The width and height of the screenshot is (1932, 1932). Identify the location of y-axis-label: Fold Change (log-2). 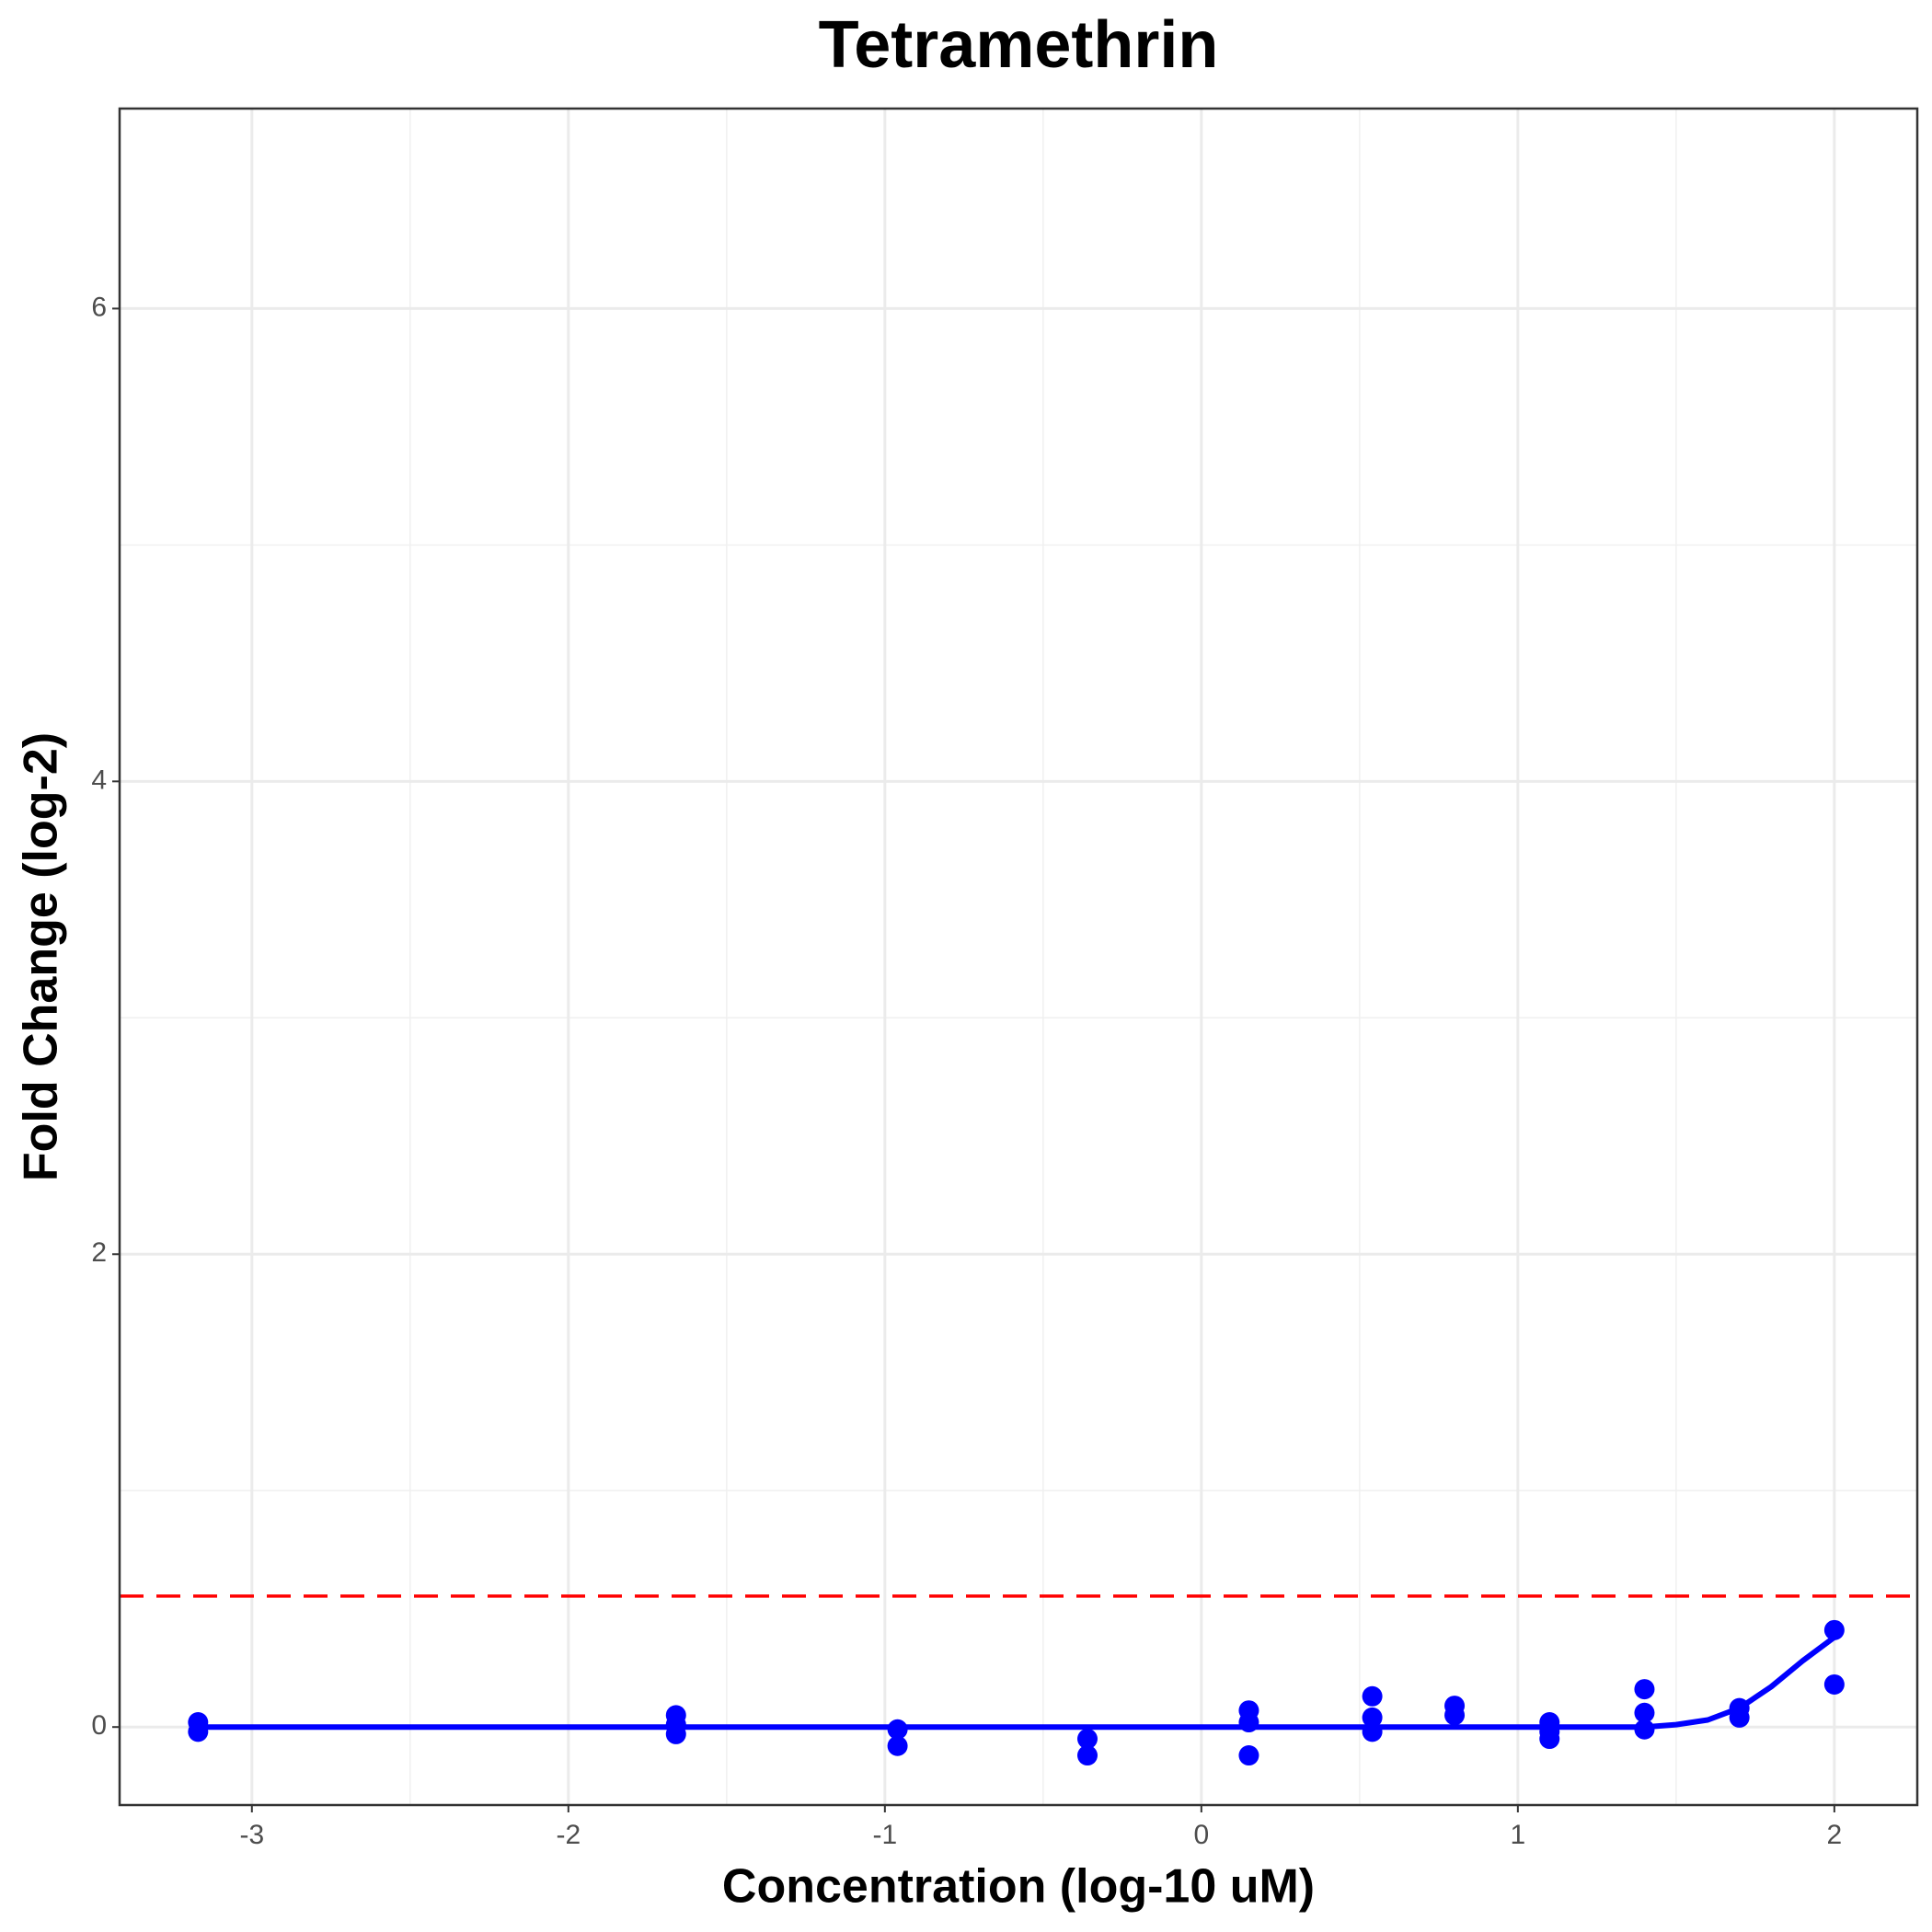
(41, 956).